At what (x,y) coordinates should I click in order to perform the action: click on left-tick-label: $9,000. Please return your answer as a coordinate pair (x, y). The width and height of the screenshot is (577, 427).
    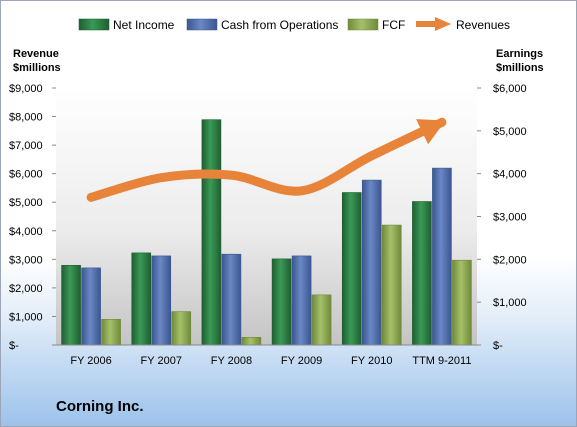
    Looking at the image, I should click on (26, 89).